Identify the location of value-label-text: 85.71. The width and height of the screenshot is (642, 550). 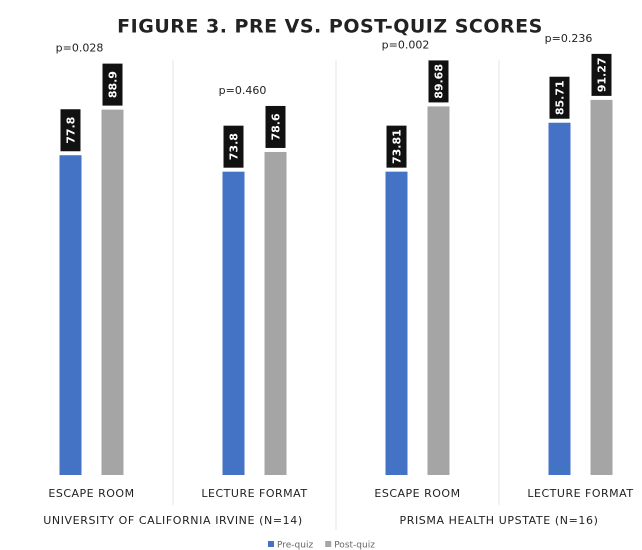
(560, 97).